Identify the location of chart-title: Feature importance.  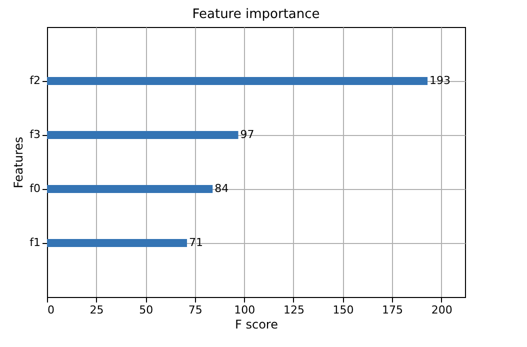
(256, 14).